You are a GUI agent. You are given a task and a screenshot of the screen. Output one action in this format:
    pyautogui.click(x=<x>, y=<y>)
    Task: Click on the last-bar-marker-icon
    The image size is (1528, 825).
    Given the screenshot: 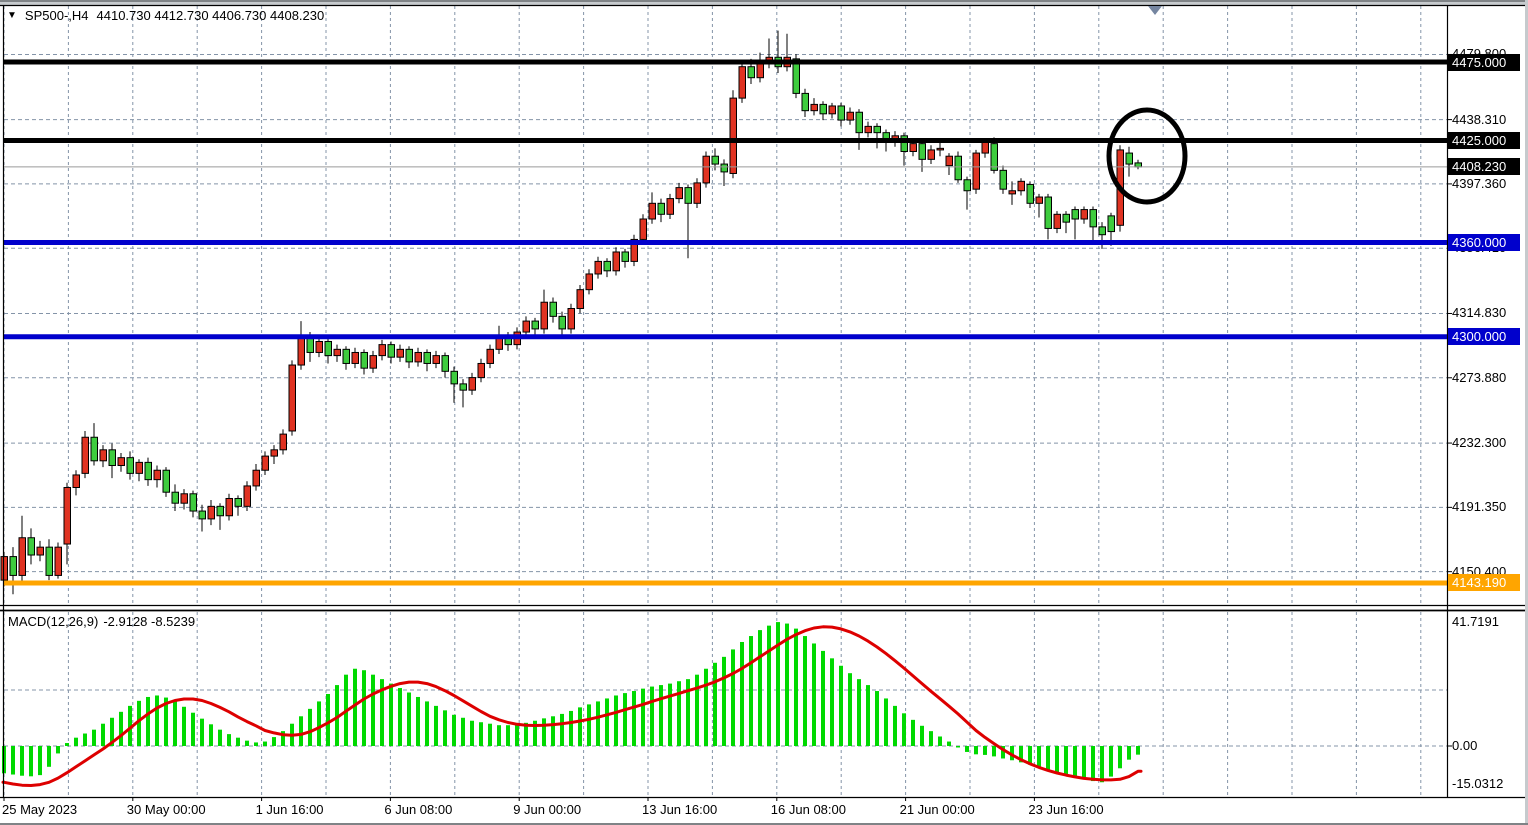 What is the action you would take?
    pyautogui.click(x=1155, y=10)
    